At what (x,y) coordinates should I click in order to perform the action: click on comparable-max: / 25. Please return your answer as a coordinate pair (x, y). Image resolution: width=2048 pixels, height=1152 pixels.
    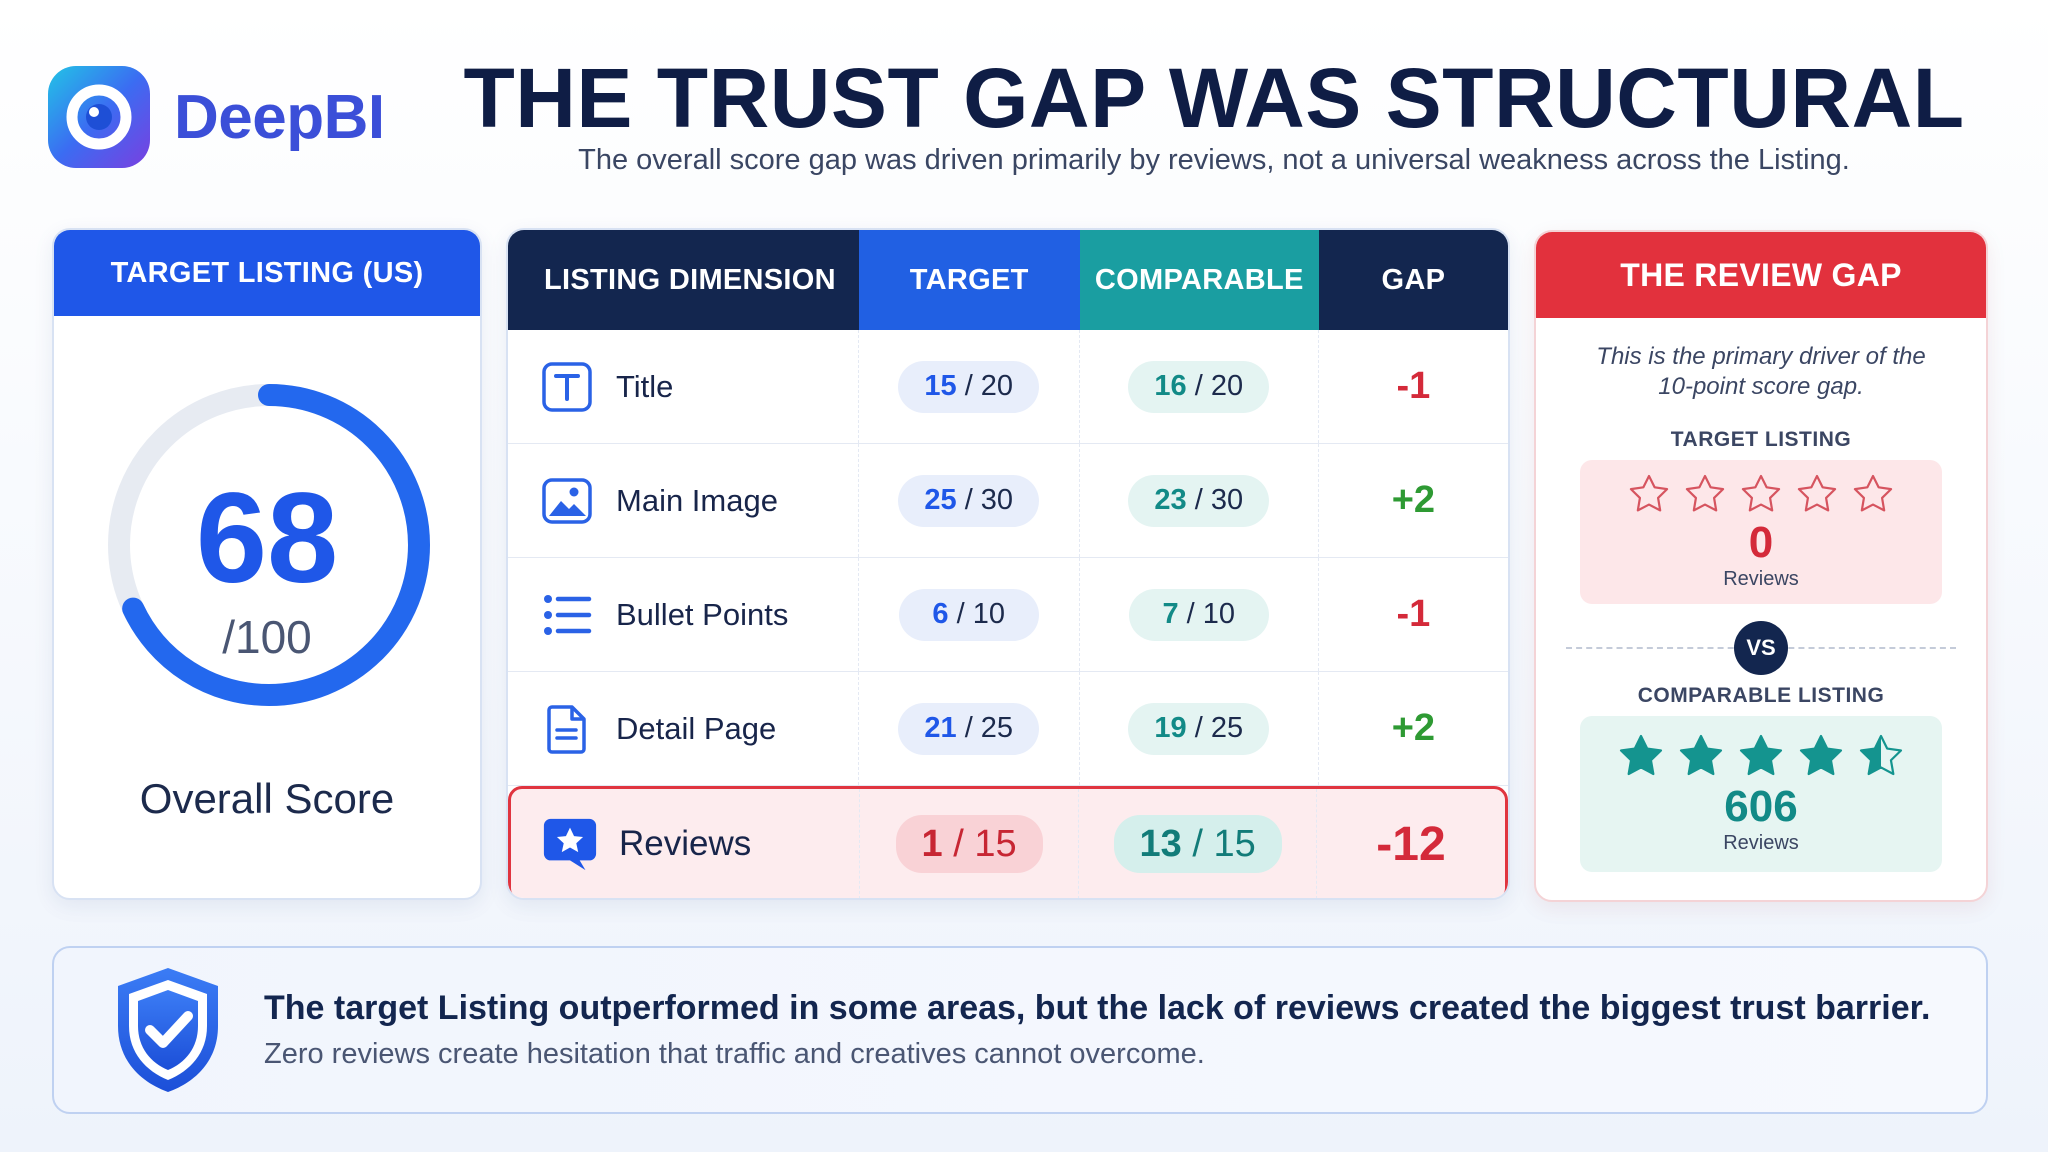
    Looking at the image, I should click on (1219, 728).